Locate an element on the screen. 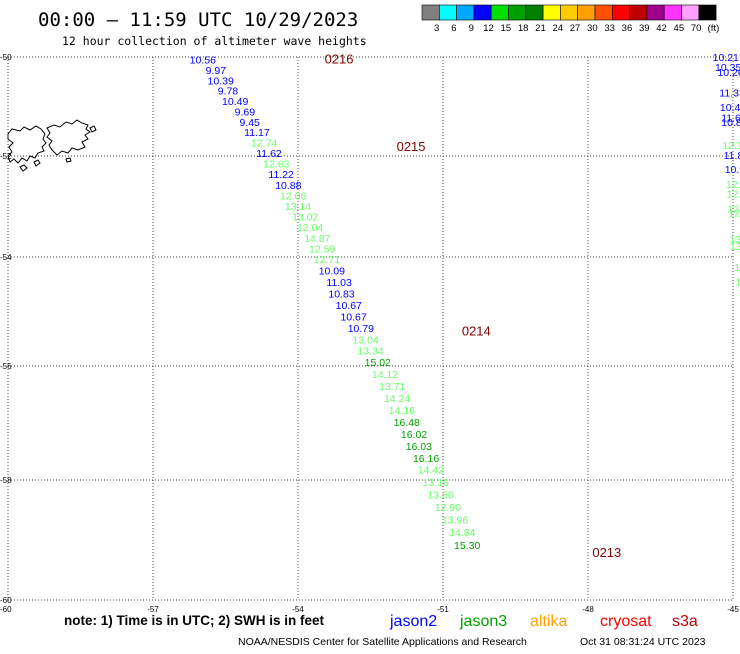 The height and width of the screenshot is (654, 740). wave-height-label: 10.21 is located at coordinates (726, 58).